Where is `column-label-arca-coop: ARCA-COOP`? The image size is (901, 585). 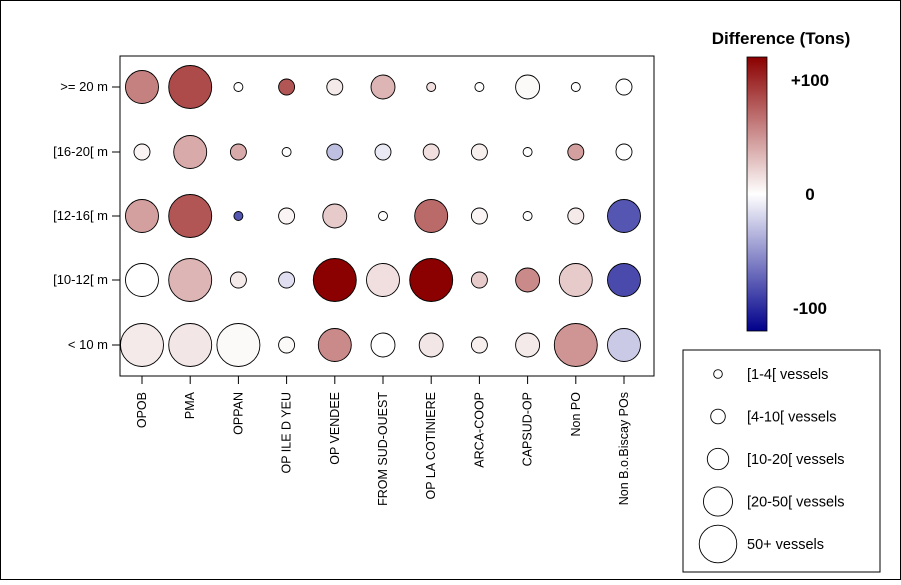
column-label-arca-coop: ARCA-COOP is located at coordinates (479, 430).